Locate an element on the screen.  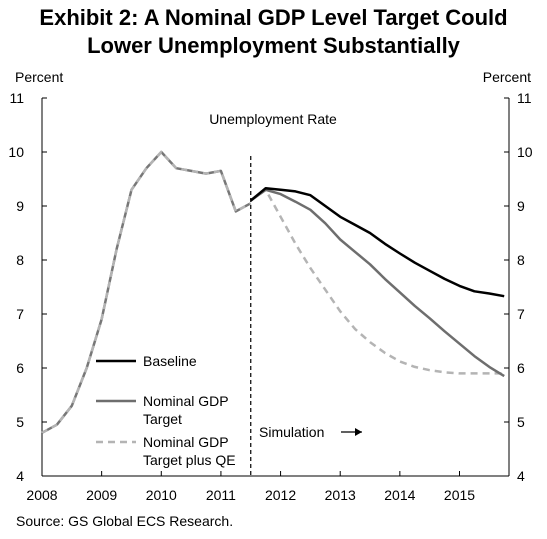
y-tick-label-left: 4 is located at coordinates (20, 476).